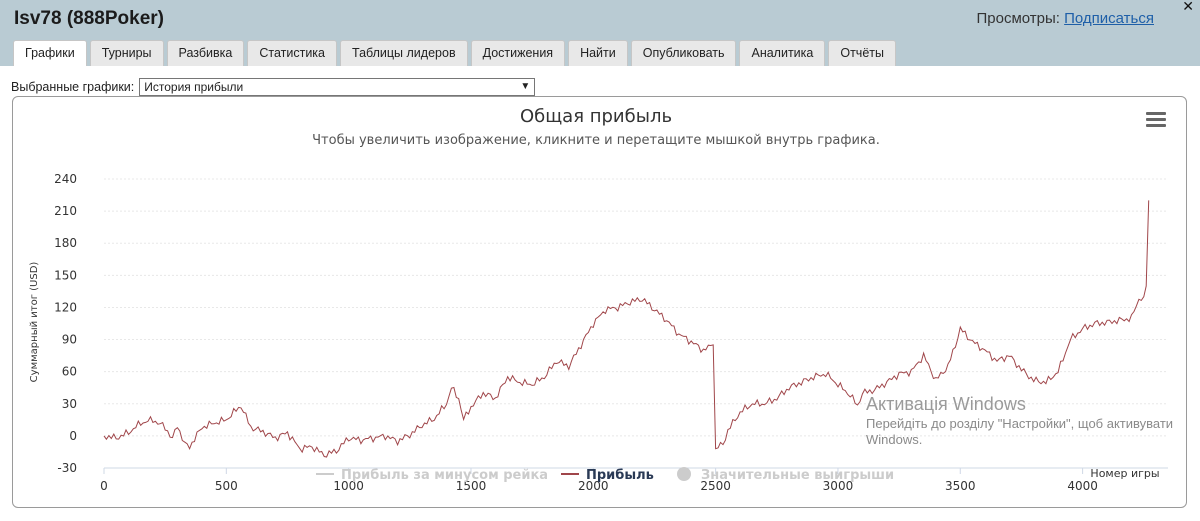  What do you see at coordinates (518, 53) in the screenshot?
I see `tab-achievements: Достижения` at bounding box center [518, 53].